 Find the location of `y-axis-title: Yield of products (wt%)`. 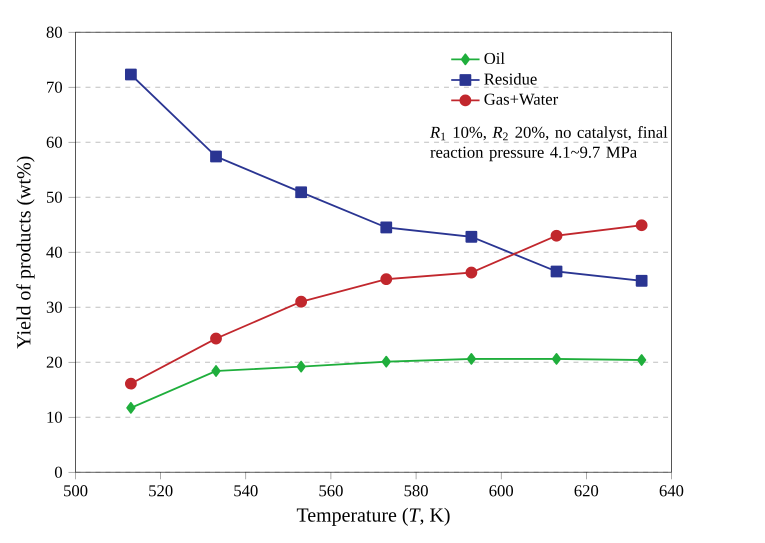

y-axis-title: Yield of products (wt%) is located at coordinates (25, 252).